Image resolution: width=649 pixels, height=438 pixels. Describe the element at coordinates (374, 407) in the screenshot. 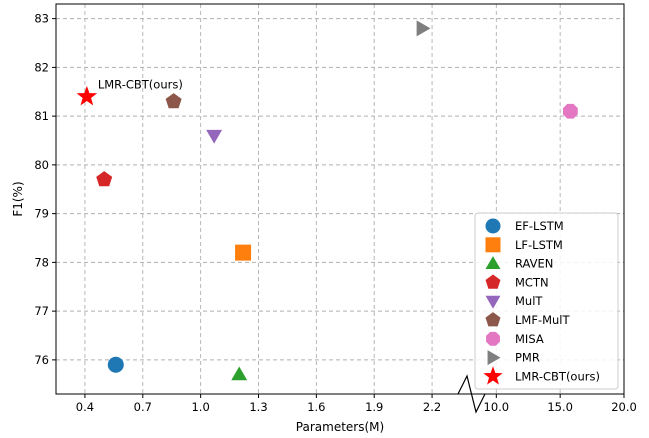

I see `x-tick-label: 1.9` at that location.